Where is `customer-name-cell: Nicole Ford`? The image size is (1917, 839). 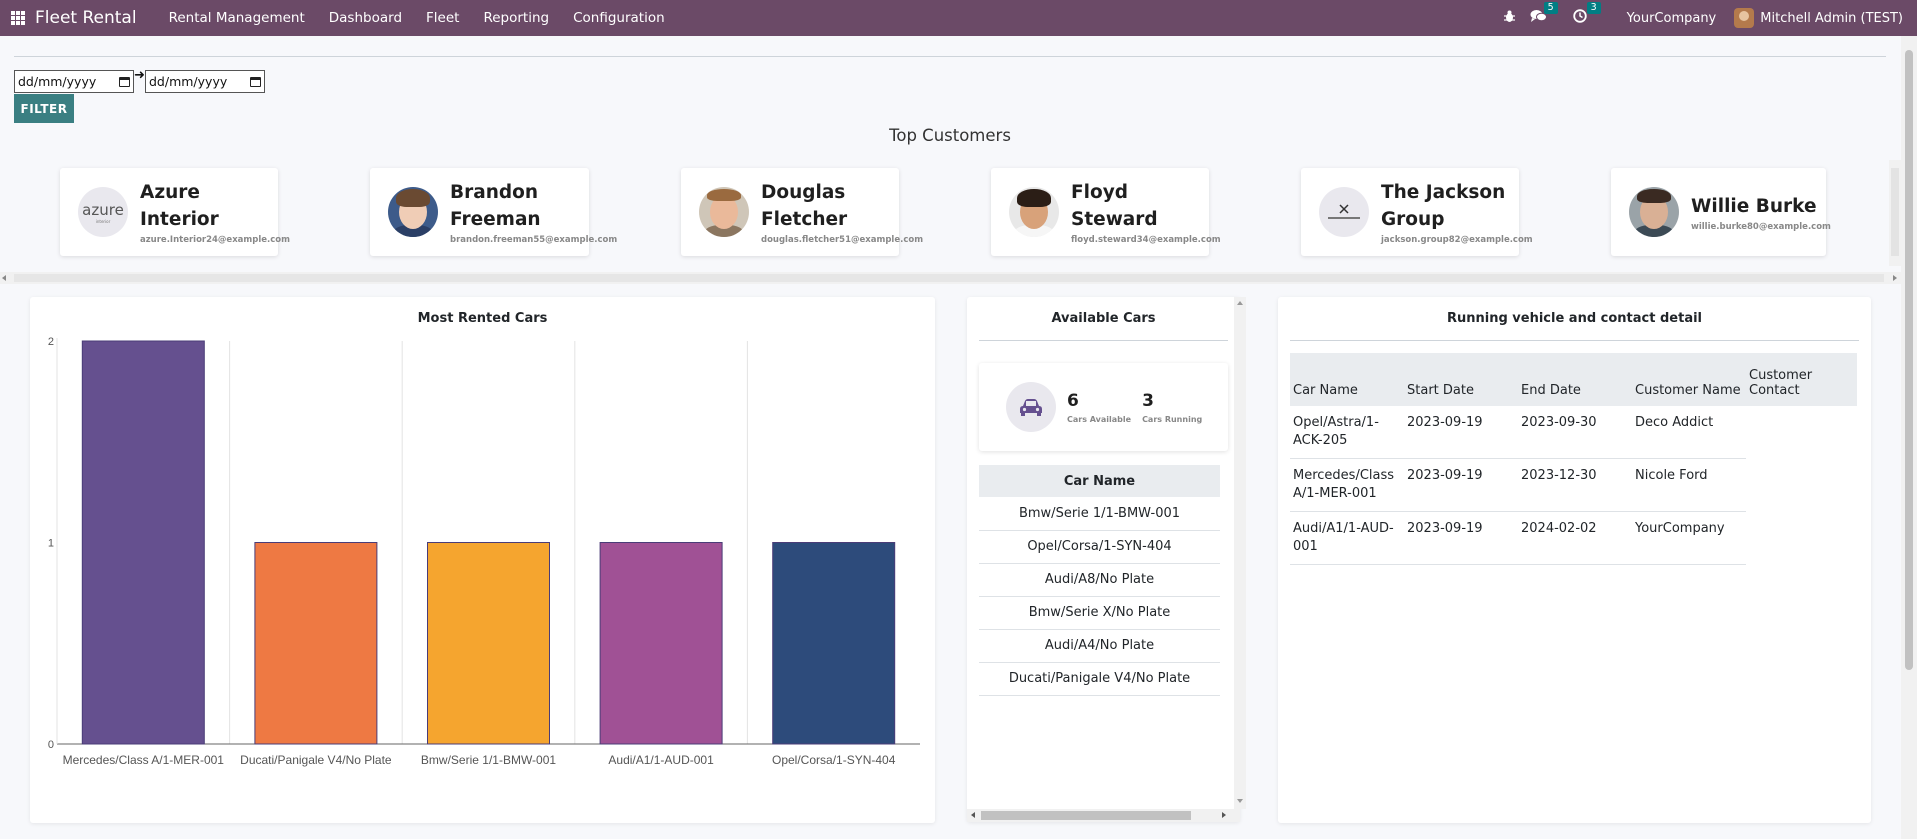 customer-name-cell: Nicole Ford is located at coordinates (1689, 485).